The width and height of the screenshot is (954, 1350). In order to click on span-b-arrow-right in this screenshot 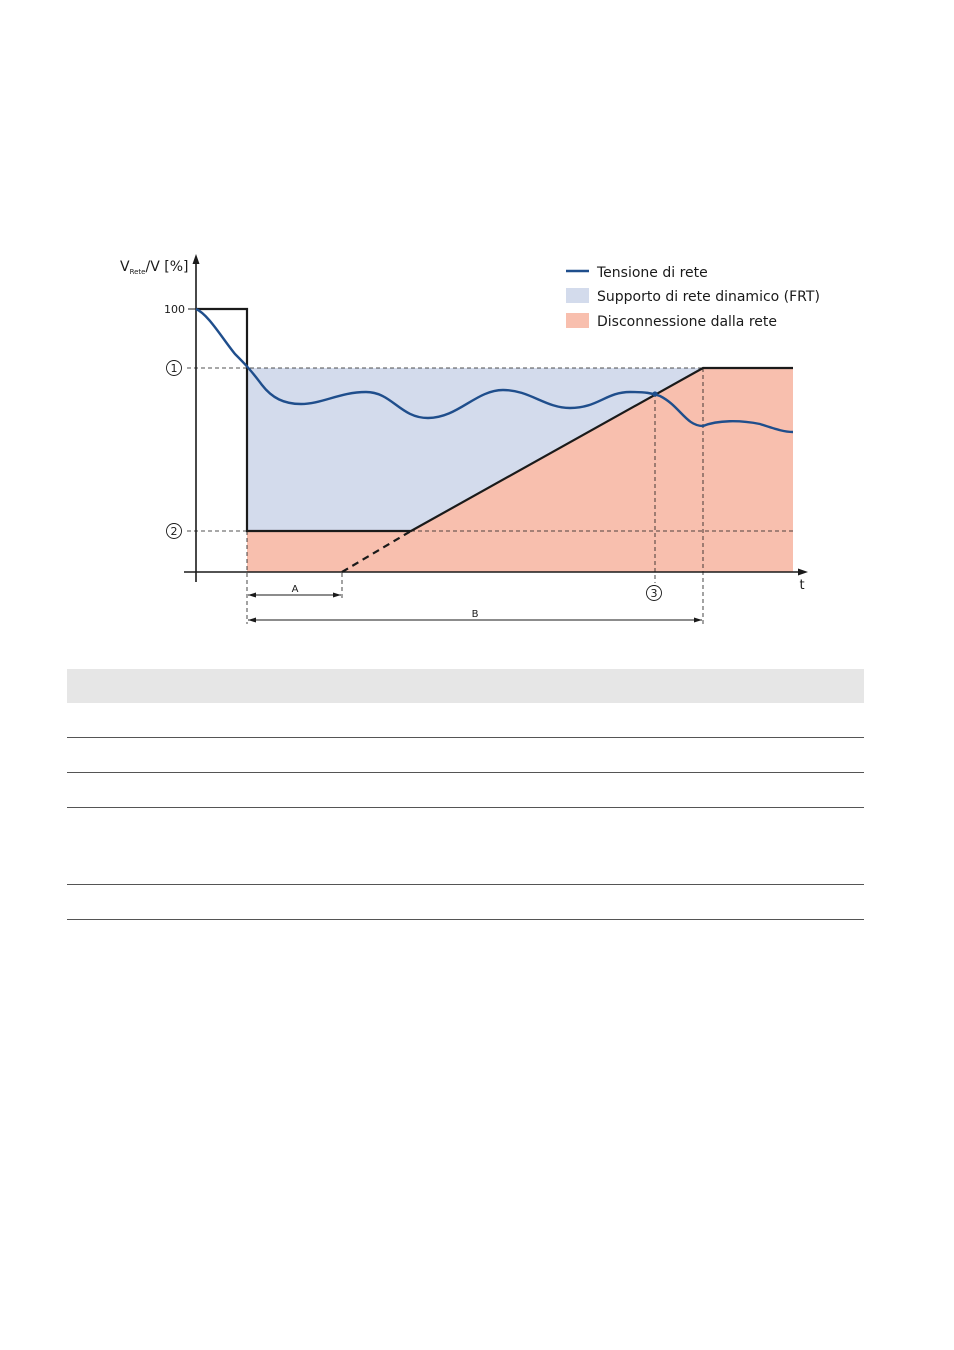, I will do `click(698, 620)`.